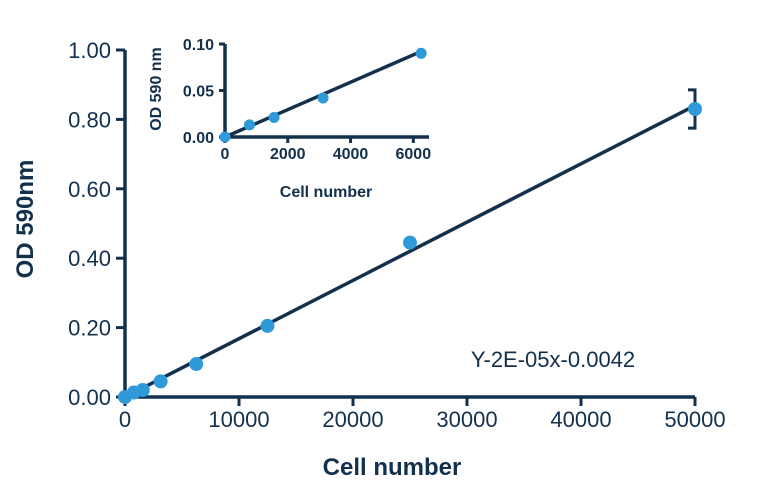 The height and width of the screenshot is (501, 770). I want to click on main-x-tick-label: 20000, so click(352, 419).